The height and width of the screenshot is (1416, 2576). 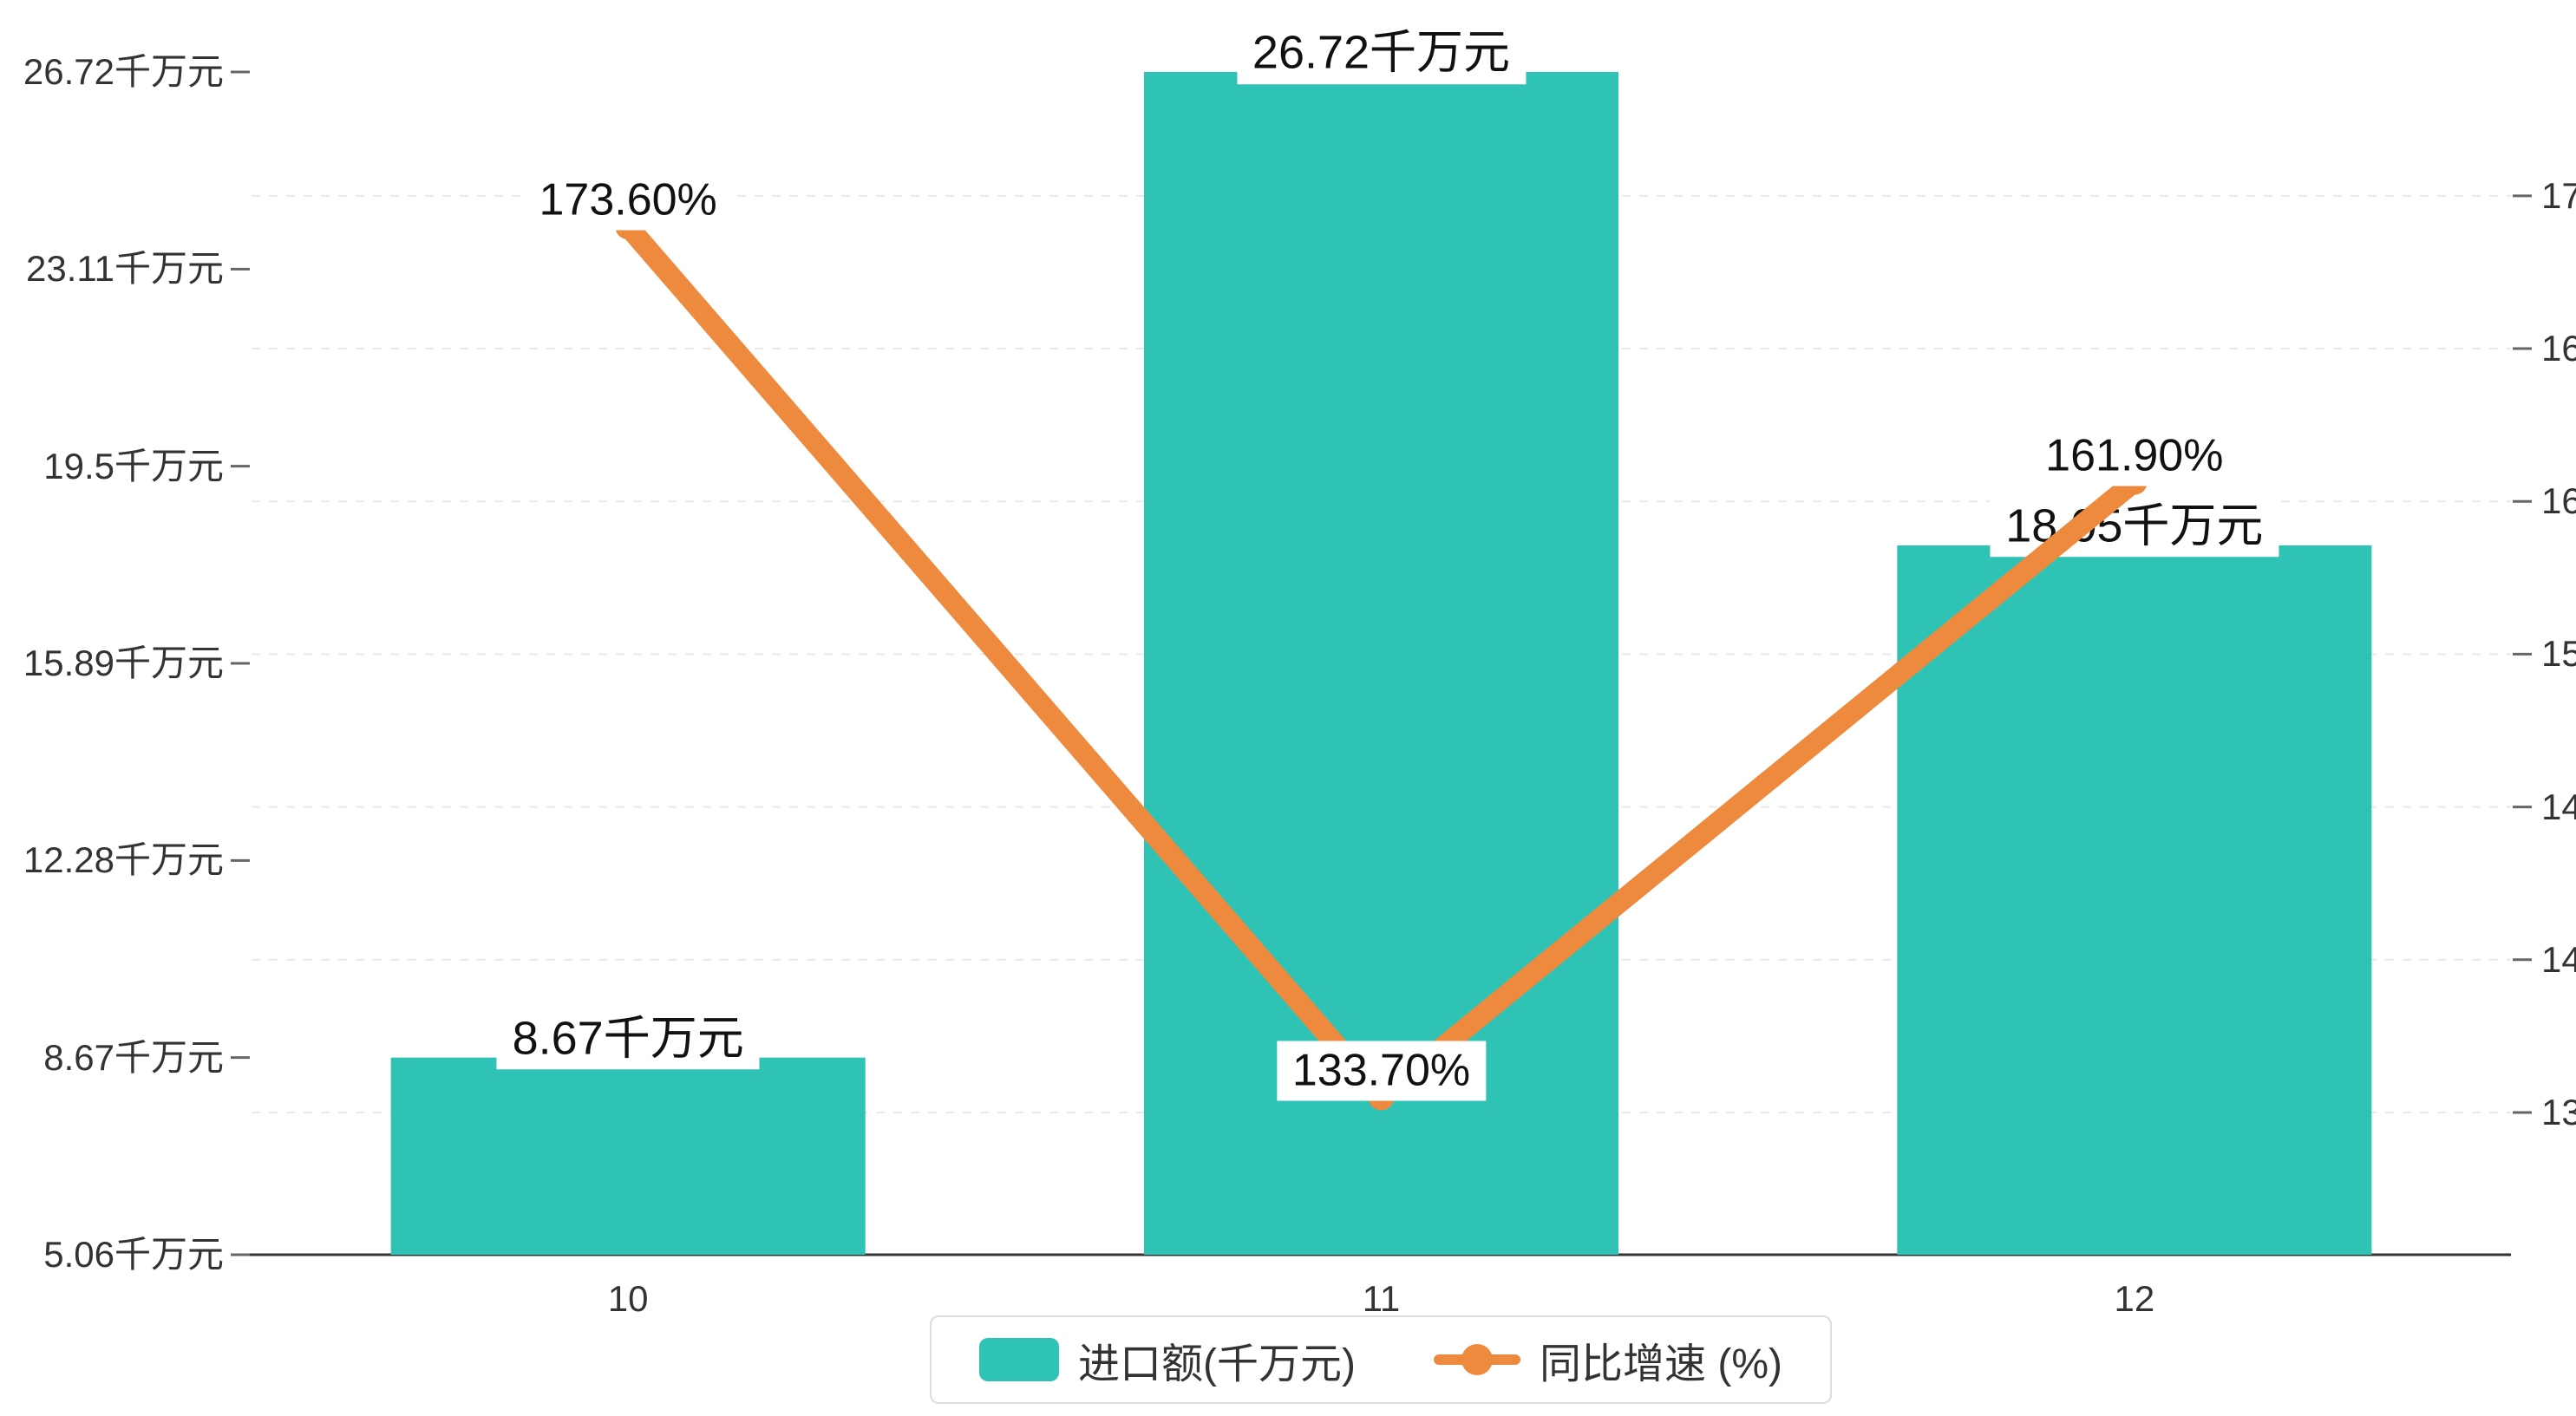 I want to click on line-series-marker-icon, so click(x=1476, y=1359).